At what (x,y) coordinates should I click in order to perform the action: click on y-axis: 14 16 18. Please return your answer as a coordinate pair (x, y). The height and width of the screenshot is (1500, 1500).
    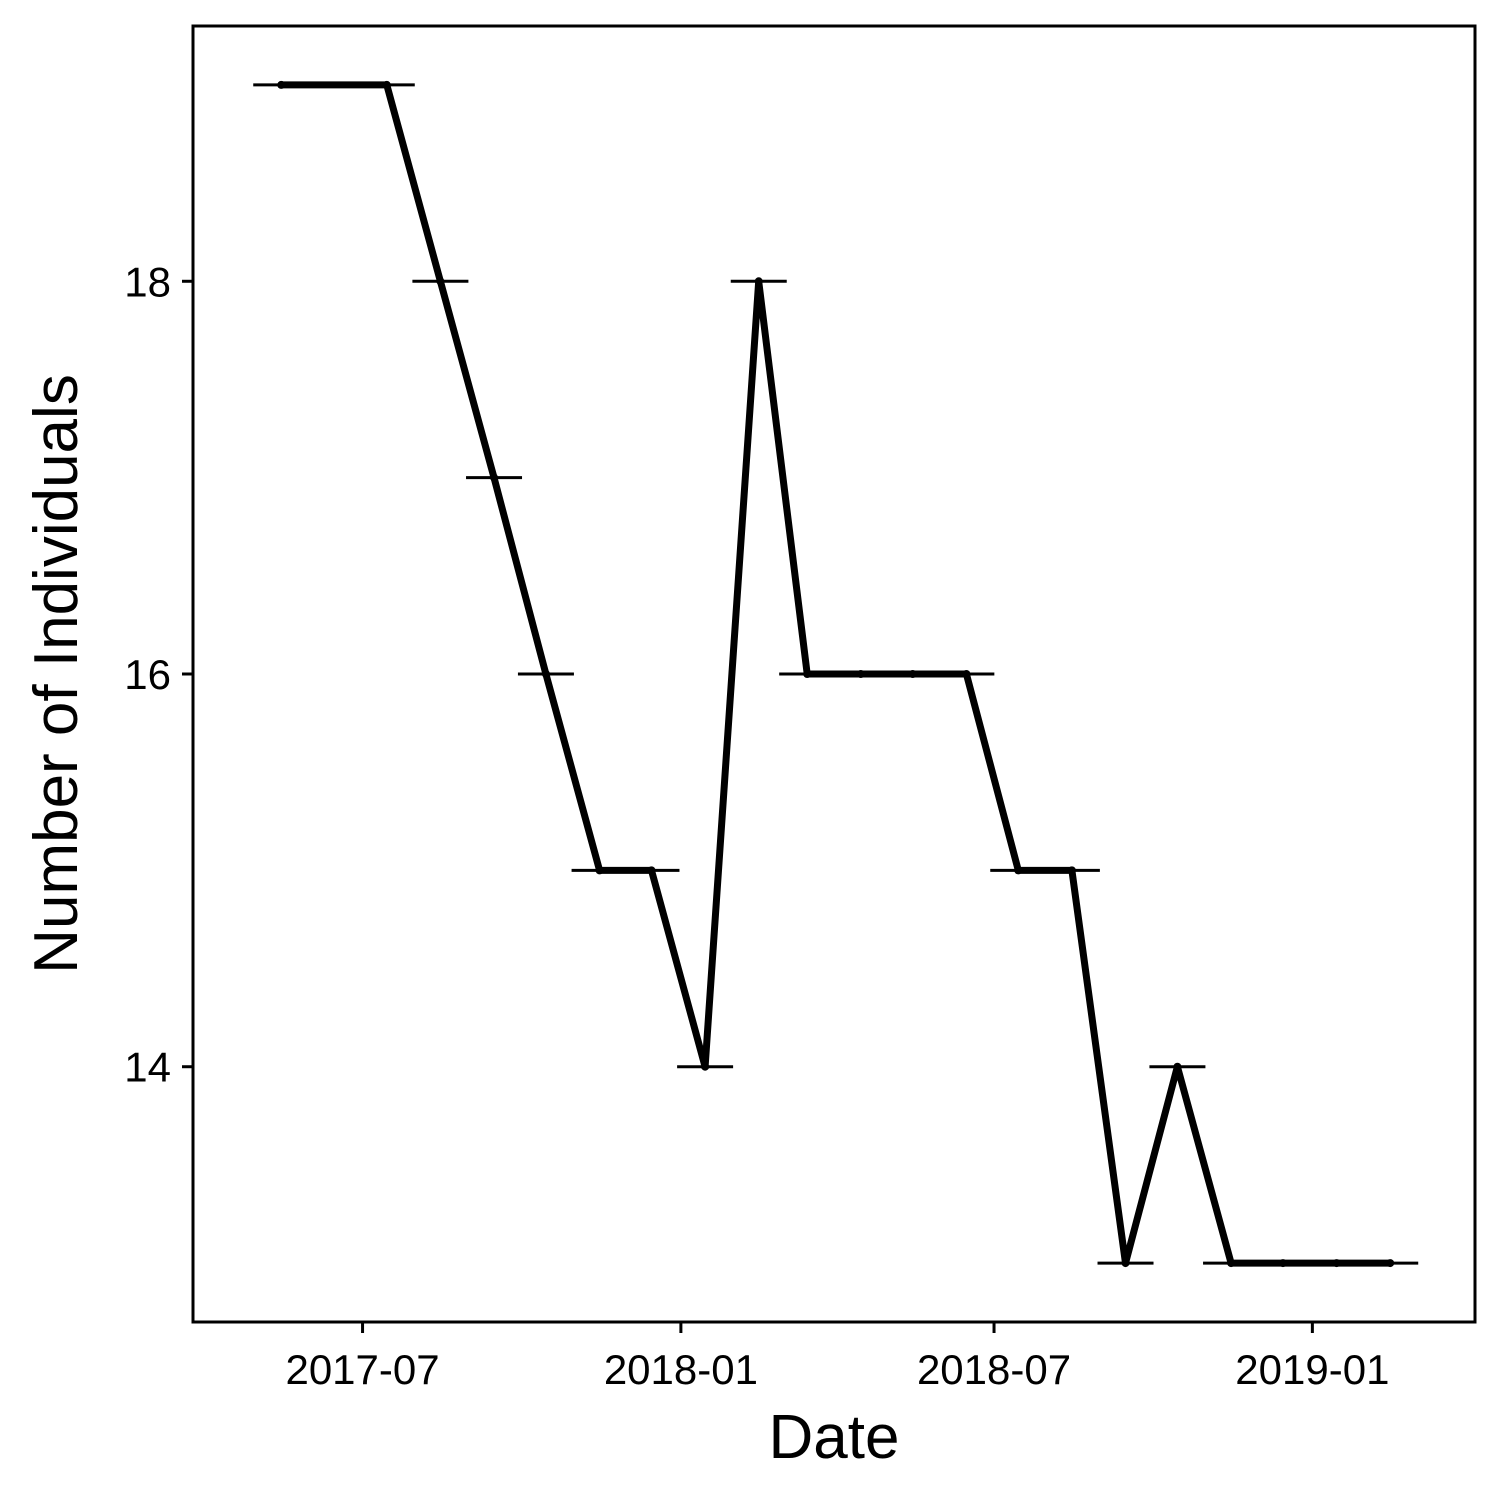
    Looking at the image, I should click on (158, 674).